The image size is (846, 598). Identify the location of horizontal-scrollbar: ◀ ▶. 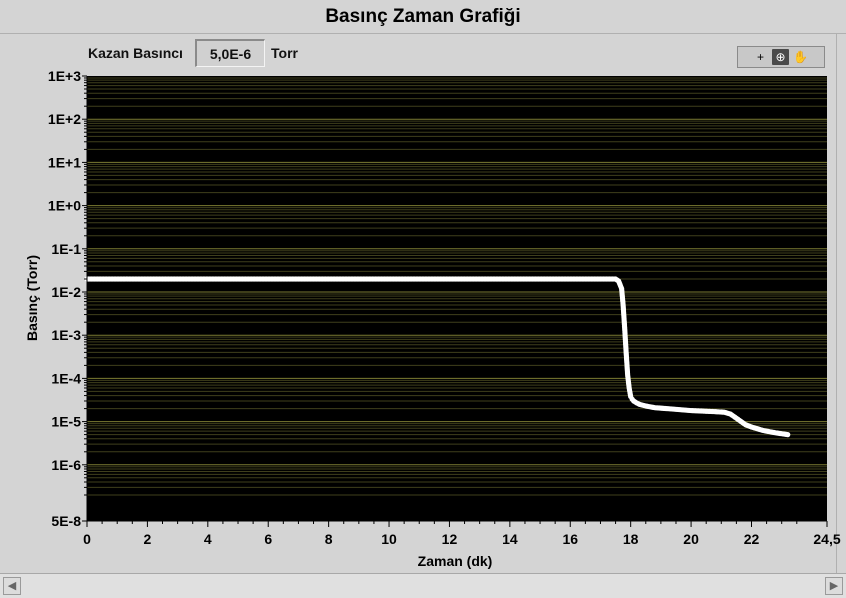
(423, 585).